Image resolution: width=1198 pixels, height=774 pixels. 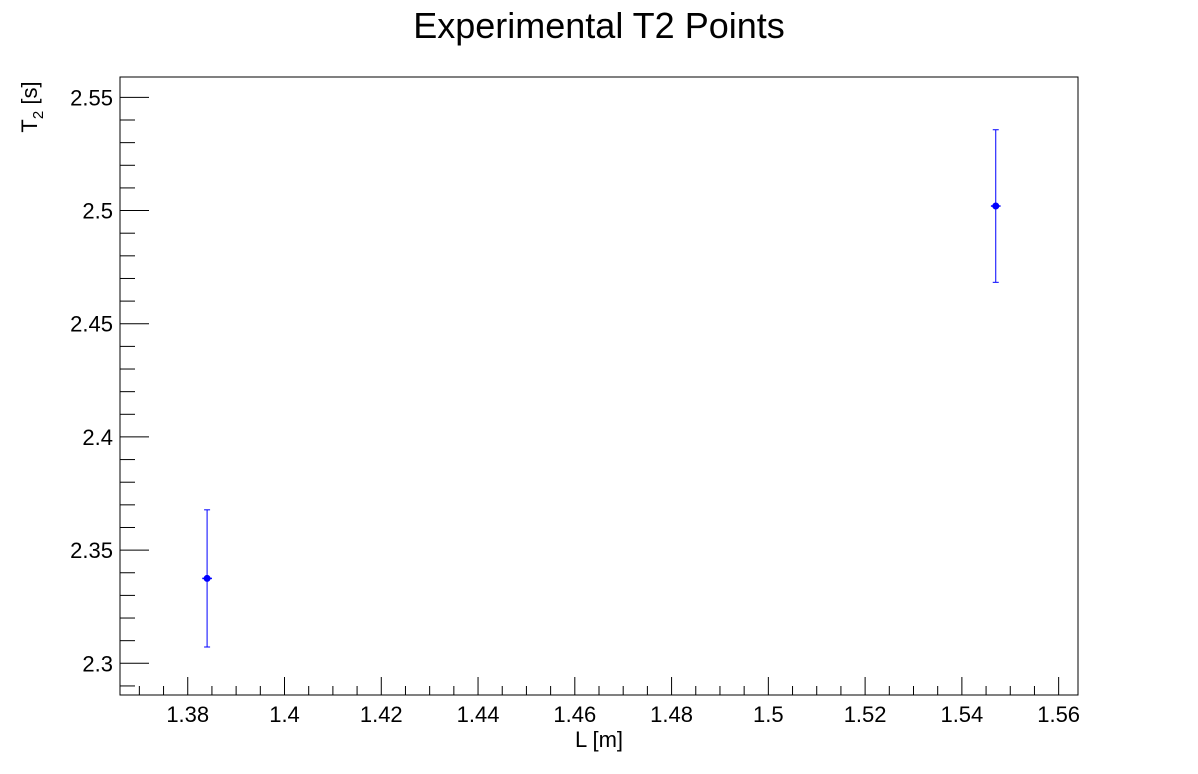 I want to click on x-tick-label: 1.54, so click(x=961, y=714).